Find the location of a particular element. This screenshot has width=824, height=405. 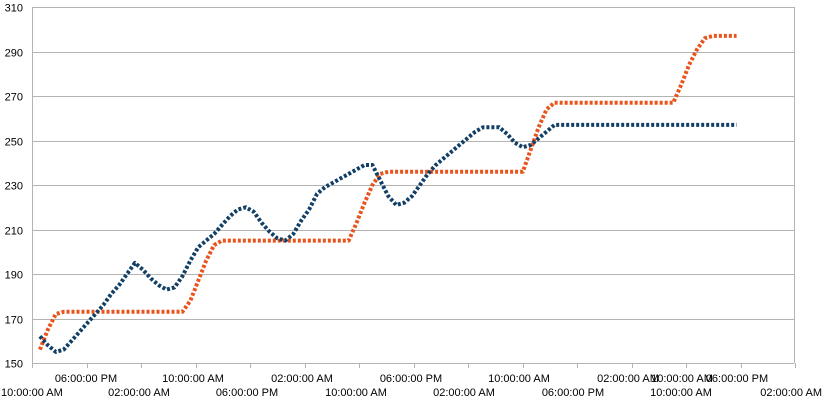

y-tick-label: 170 is located at coordinates (14, 321).